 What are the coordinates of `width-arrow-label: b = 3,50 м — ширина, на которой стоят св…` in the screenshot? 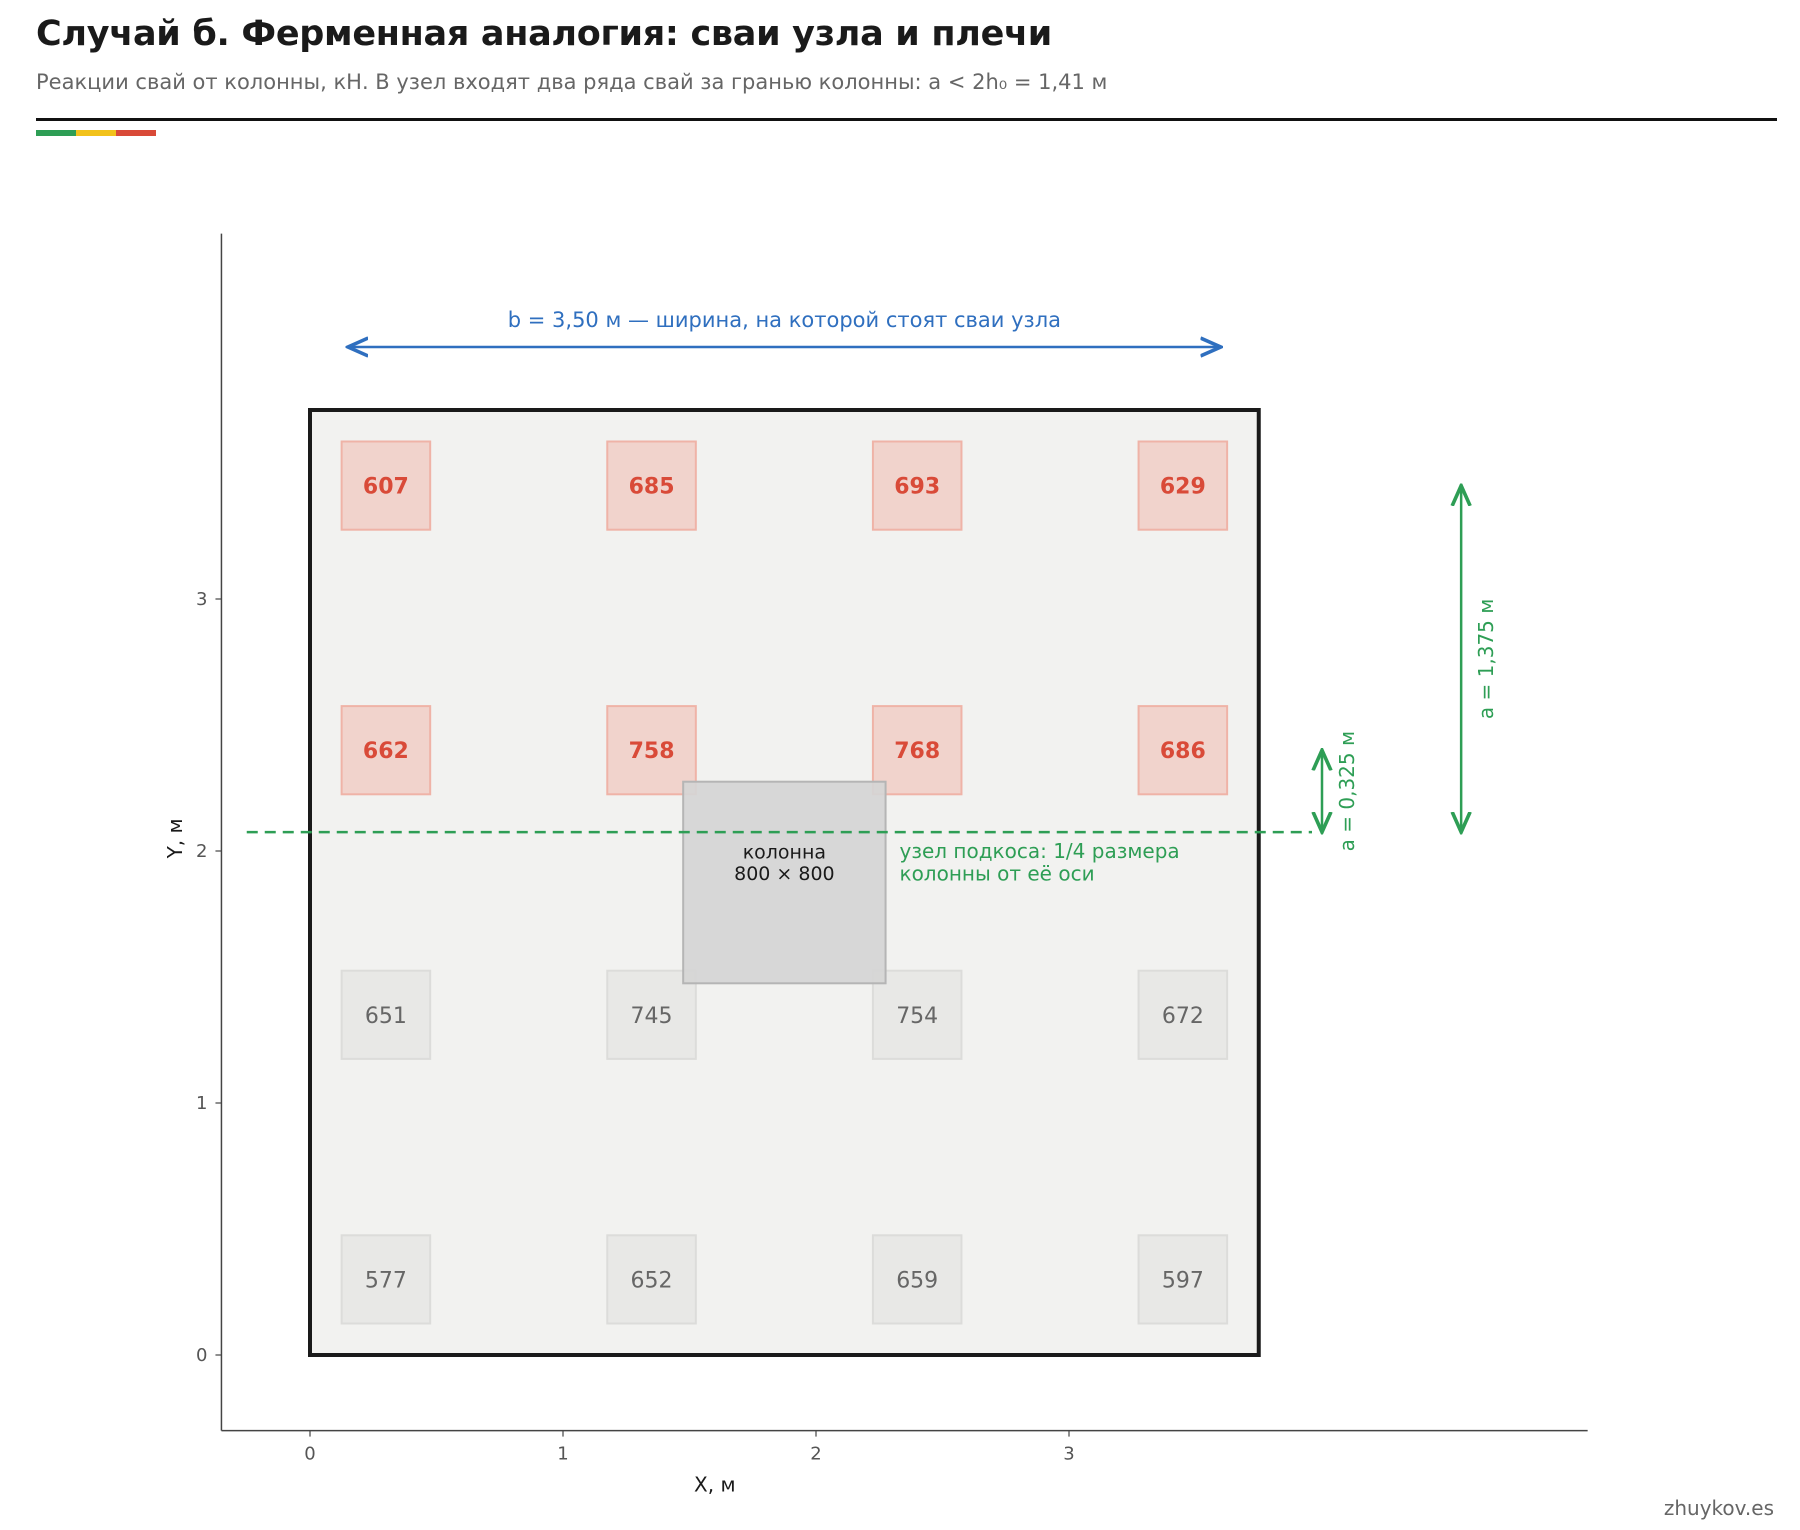 It's located at (784, 320).